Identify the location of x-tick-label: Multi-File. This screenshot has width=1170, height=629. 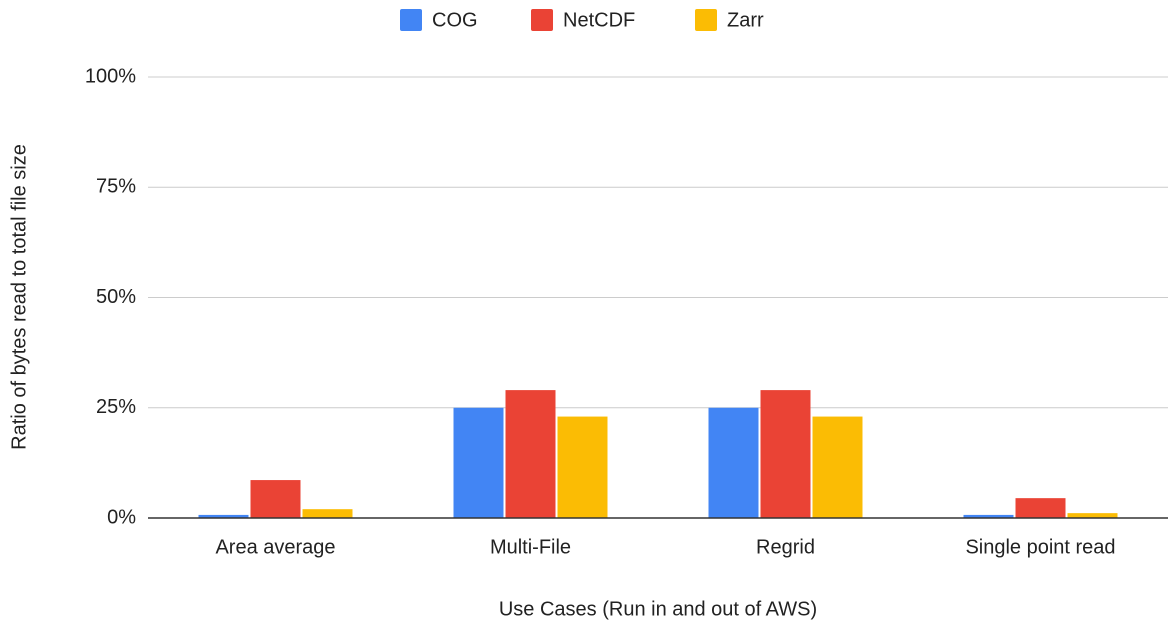
(530, 547).